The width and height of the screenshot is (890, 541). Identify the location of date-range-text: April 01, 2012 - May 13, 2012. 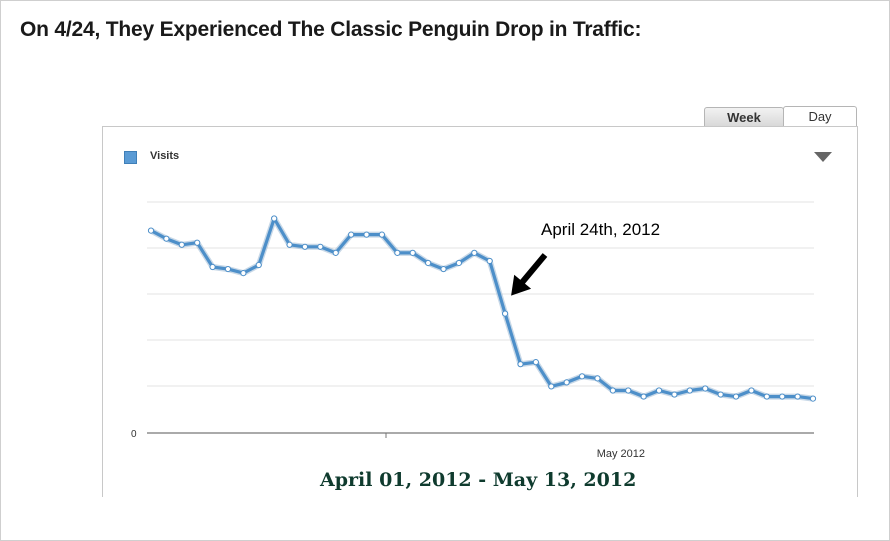
(478, 480).